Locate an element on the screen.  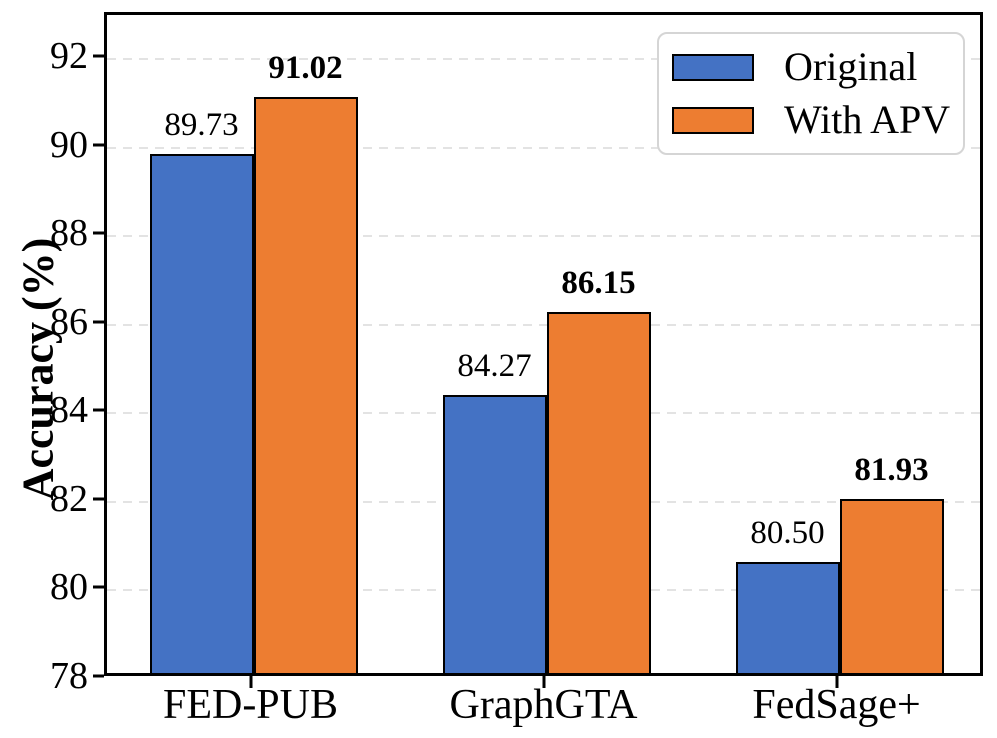
bar-value-label: 81.93 is located at coordinates (891, 470).